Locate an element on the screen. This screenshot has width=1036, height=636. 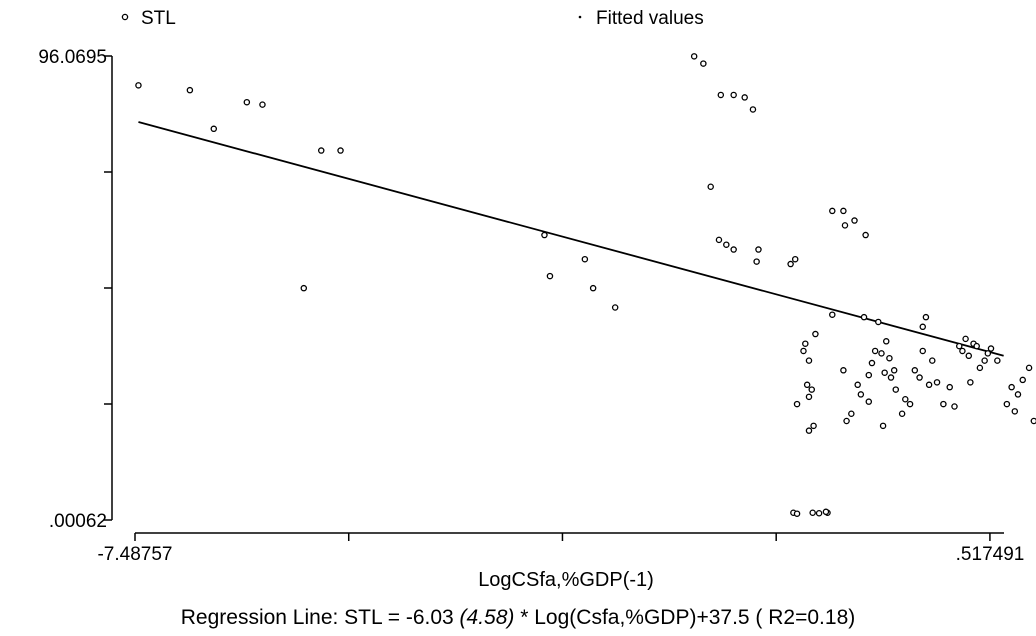
regression-caption-suffix: * Log(Csfa,%GDP)+37.5 ( R2=0.18) is located at coordinates (685, 617).